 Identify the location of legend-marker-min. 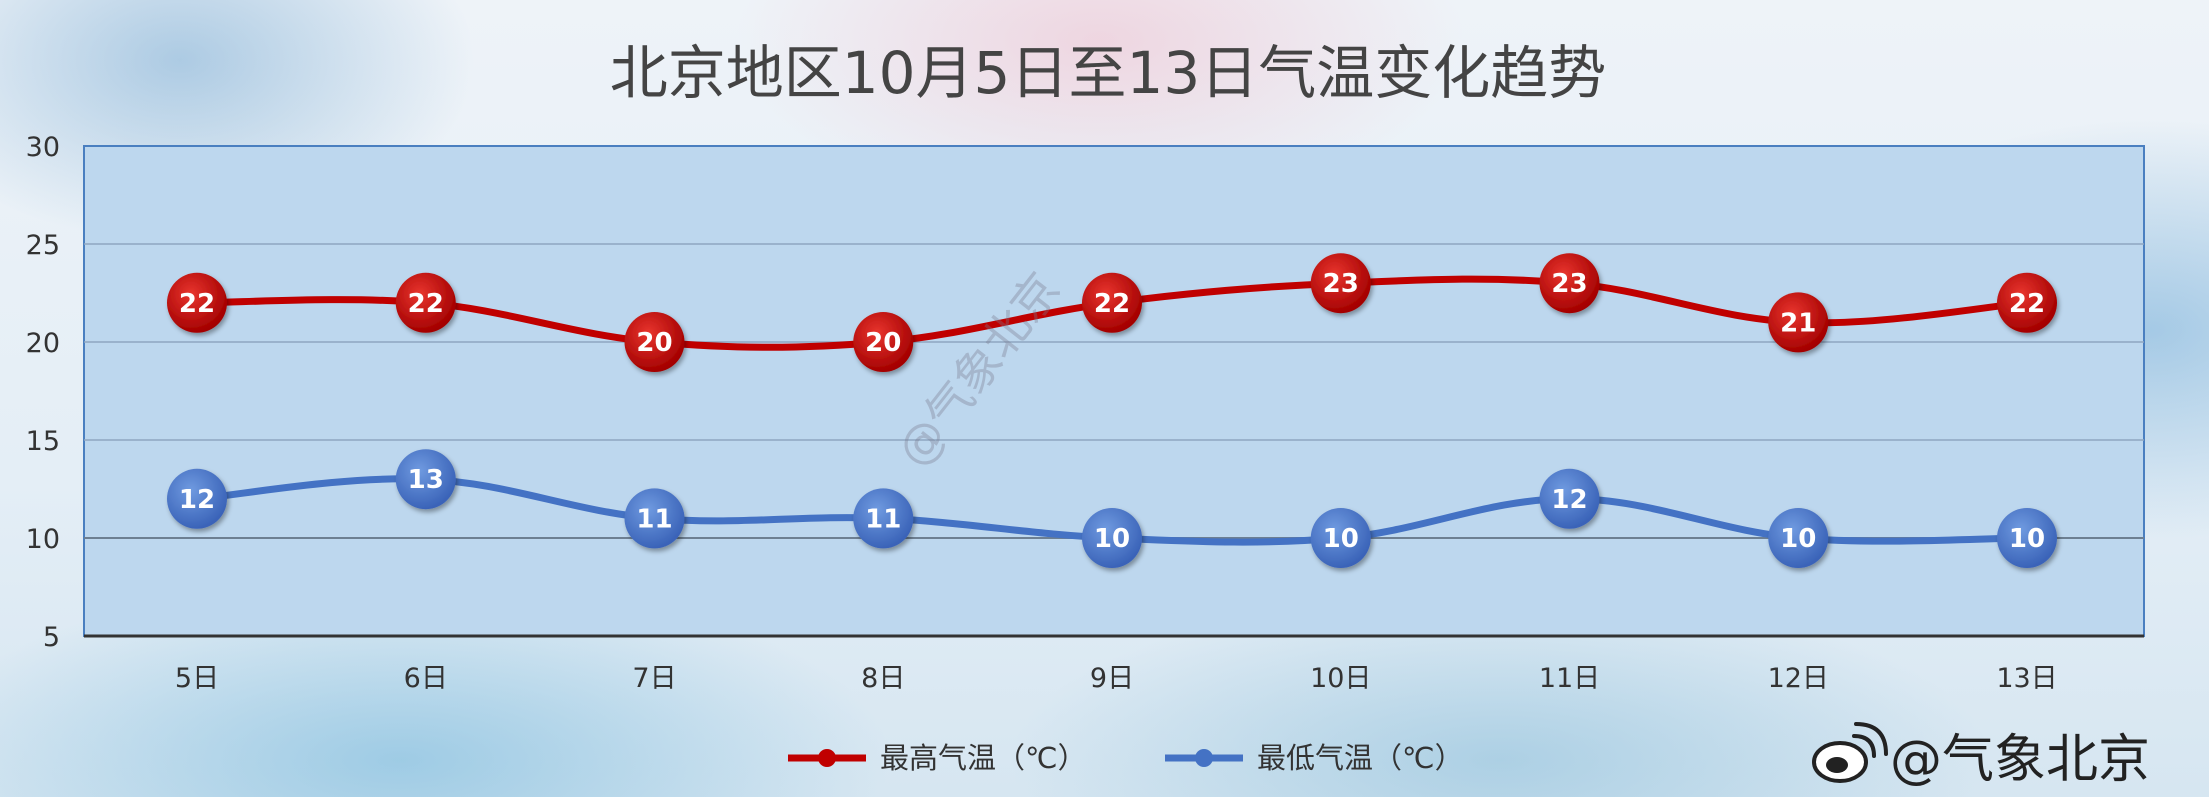
(1204, 758).